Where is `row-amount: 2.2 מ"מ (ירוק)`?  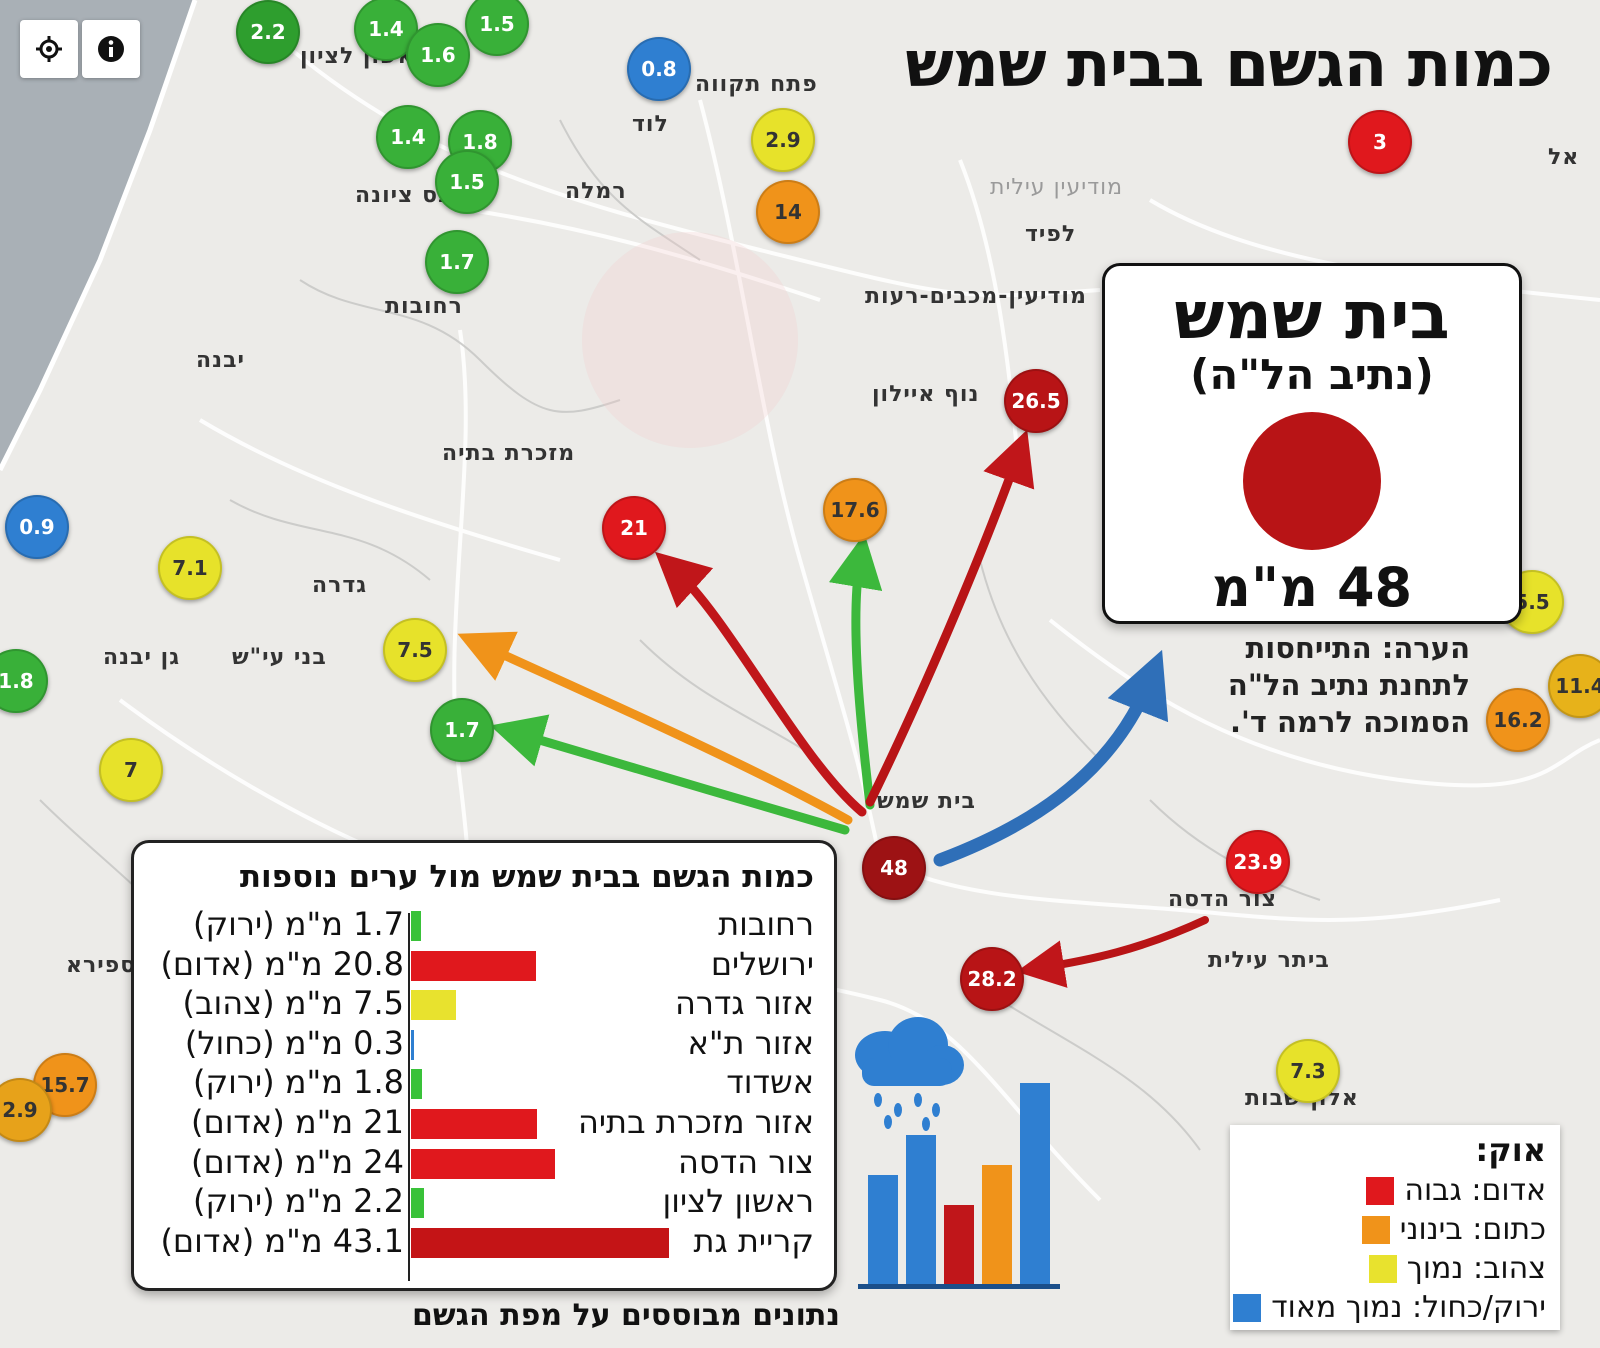
row-amount: 2.2 מ"מ (ירוק) is located at coordinates (298, 1201).